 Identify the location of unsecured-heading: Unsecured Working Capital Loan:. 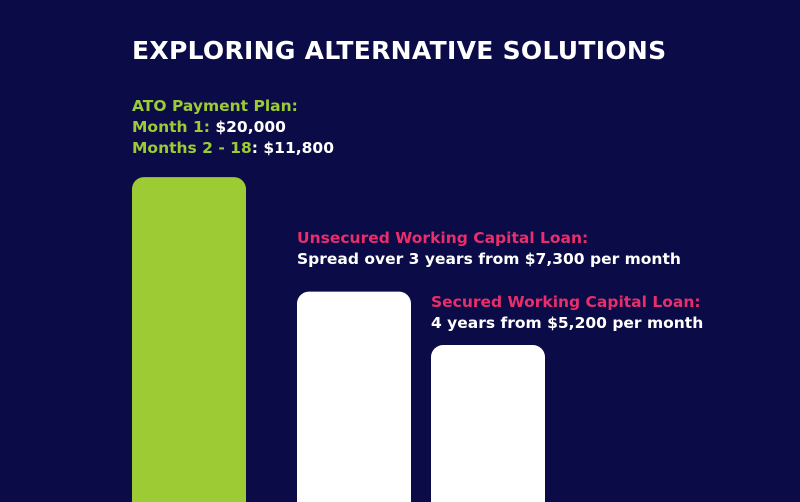
(443, 238).